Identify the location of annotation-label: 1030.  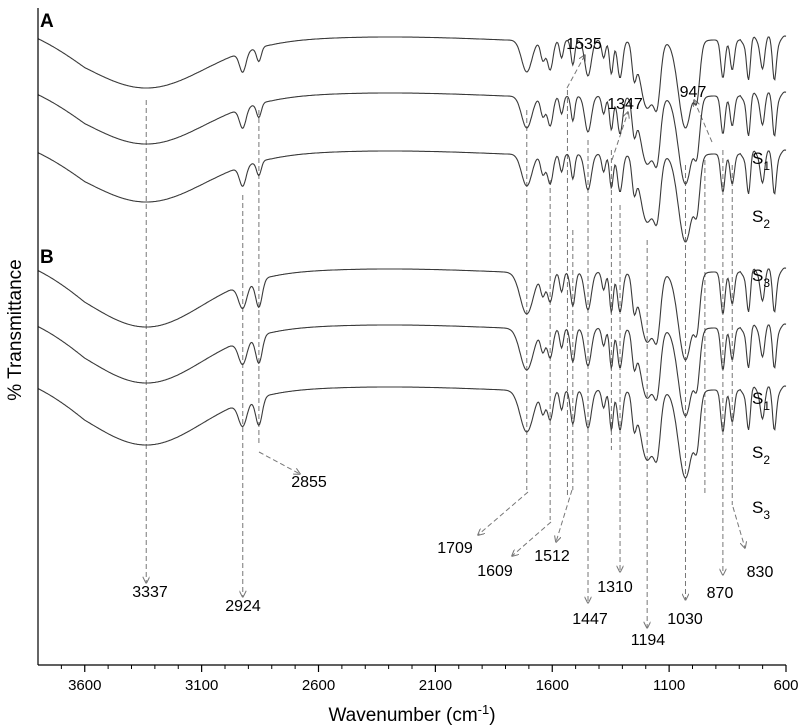
(685, 619).